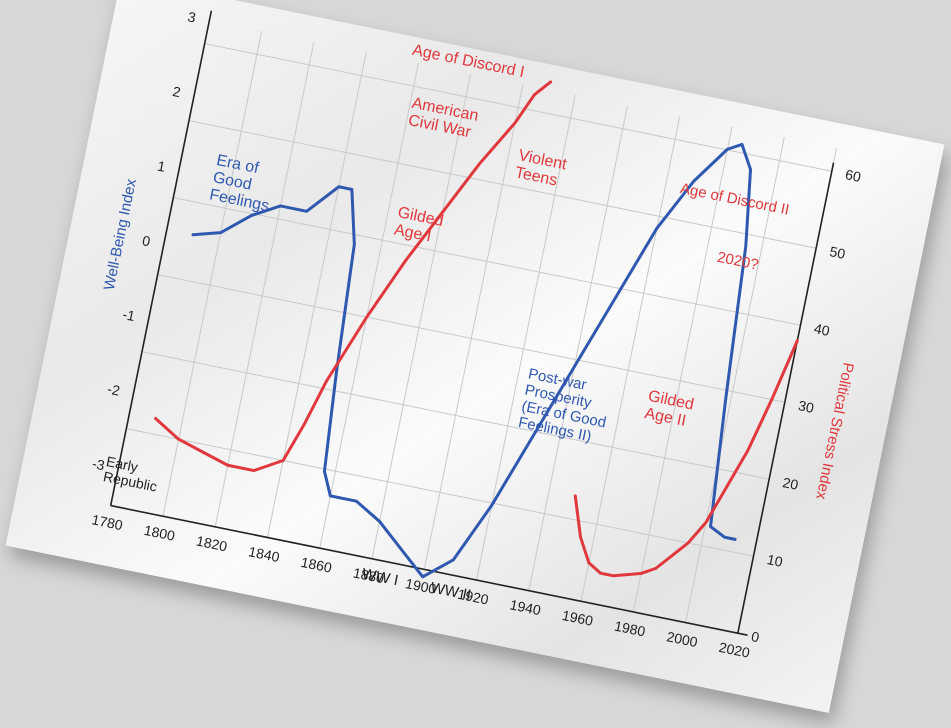 Image resolution: width=951 pixels, height=728 pixels. I want to click on y-right-tick-label: 30, so click(806, 406).